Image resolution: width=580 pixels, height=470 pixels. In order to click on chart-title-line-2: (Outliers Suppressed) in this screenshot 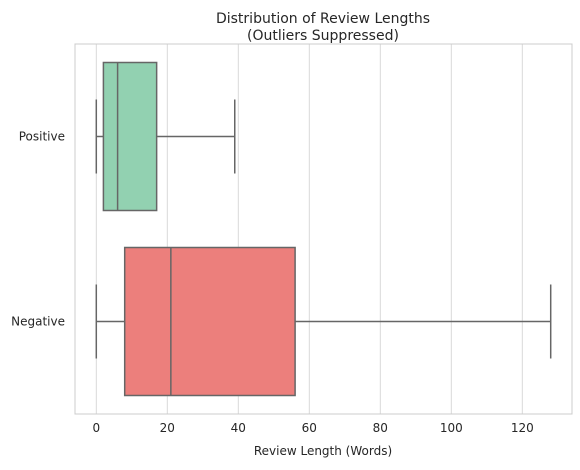, I will do `click(323, 36)`.